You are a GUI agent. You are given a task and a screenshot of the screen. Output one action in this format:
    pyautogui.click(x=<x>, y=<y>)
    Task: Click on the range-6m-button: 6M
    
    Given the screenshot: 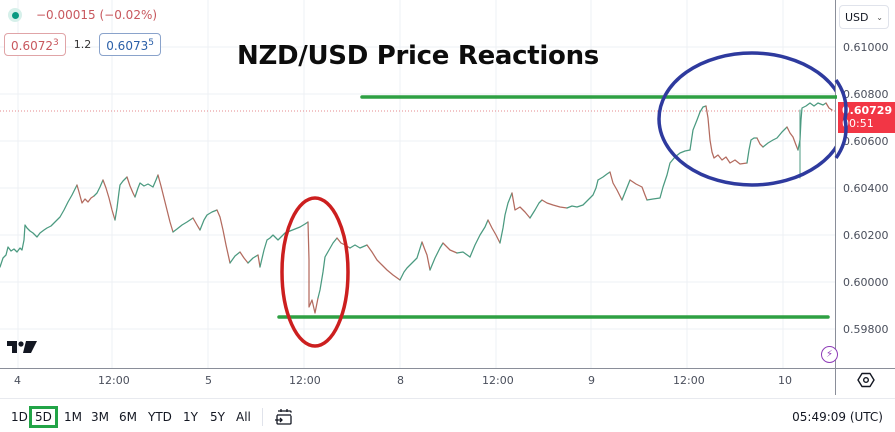 What is the action you would take?
    pyautogui.click(x=128, y=417)
    